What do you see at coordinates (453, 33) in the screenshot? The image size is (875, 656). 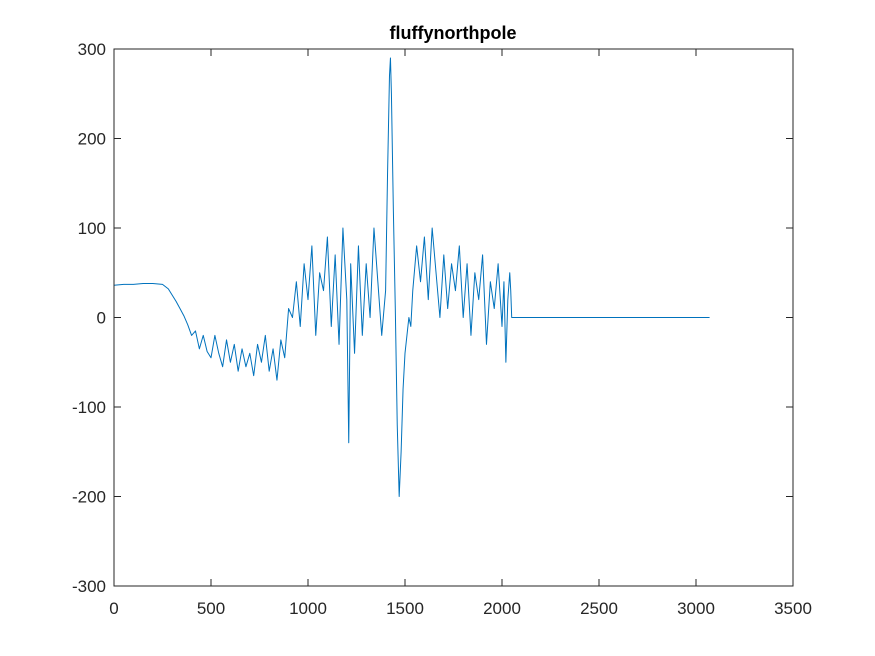 I see `chart-title: fluffynorthpole` at bounding box center [453, 33].